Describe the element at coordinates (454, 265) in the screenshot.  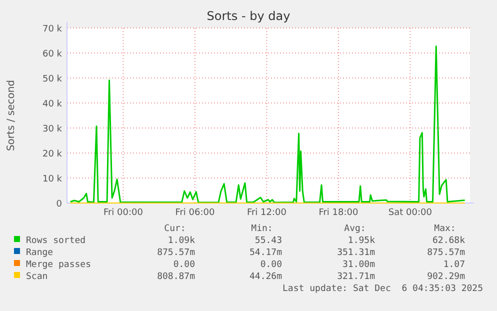
I see `text: 1.07` at that location.